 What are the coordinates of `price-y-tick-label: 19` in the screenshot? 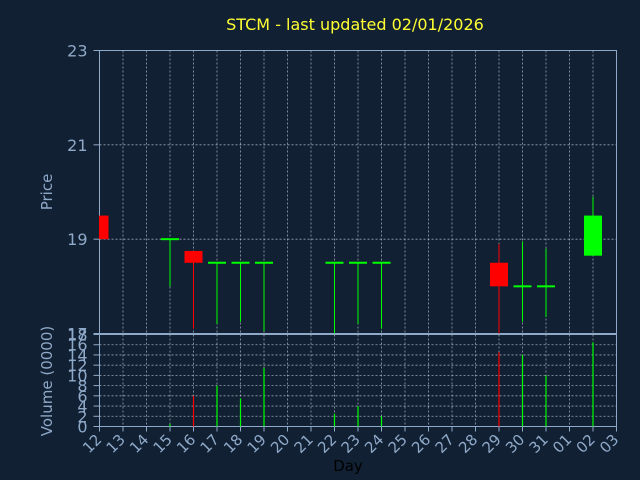 It's located at (77, 239).